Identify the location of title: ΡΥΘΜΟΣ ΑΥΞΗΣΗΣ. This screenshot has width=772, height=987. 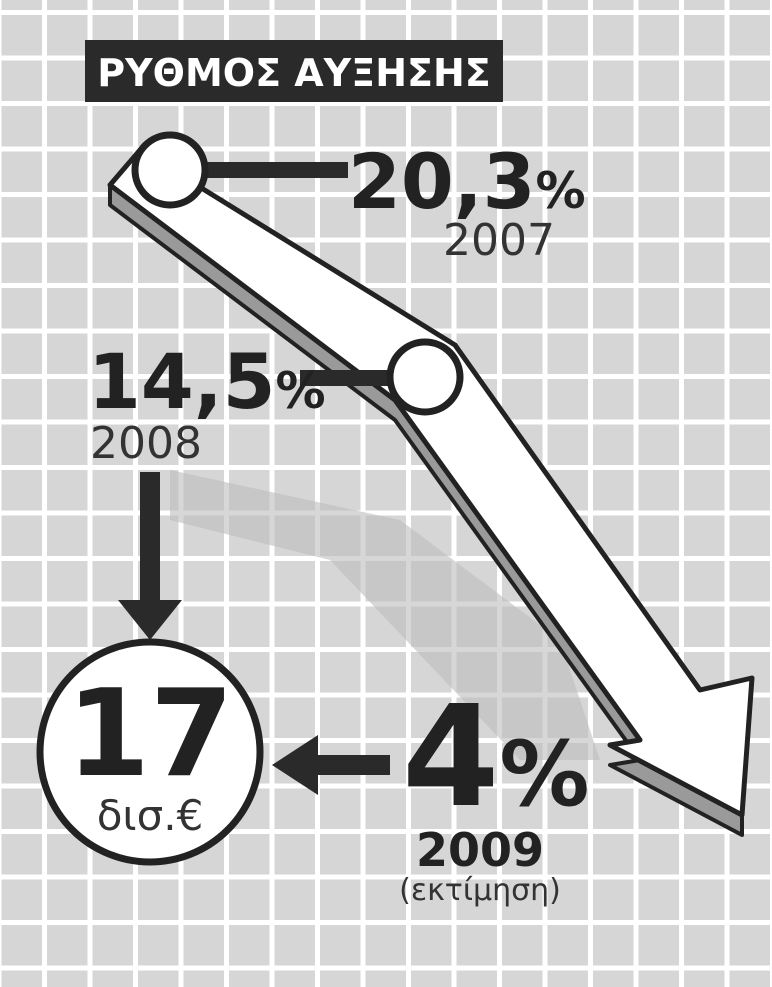
(293, 73).